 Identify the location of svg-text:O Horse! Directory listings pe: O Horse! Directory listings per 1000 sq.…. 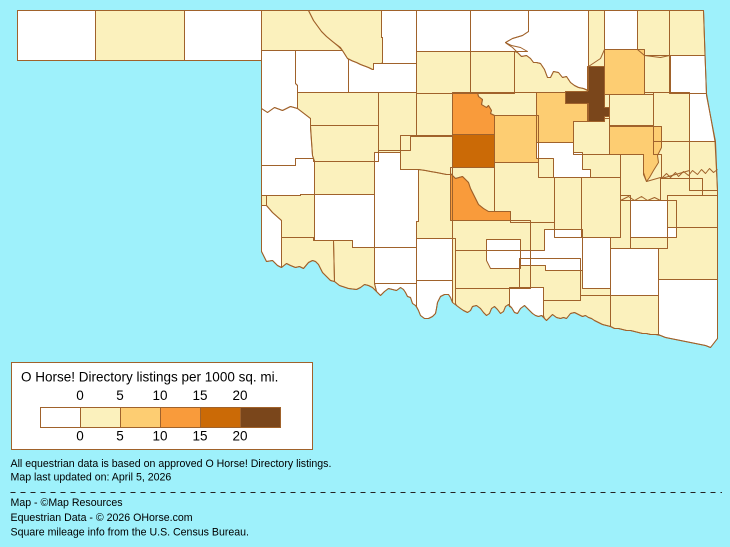
(149, 377).